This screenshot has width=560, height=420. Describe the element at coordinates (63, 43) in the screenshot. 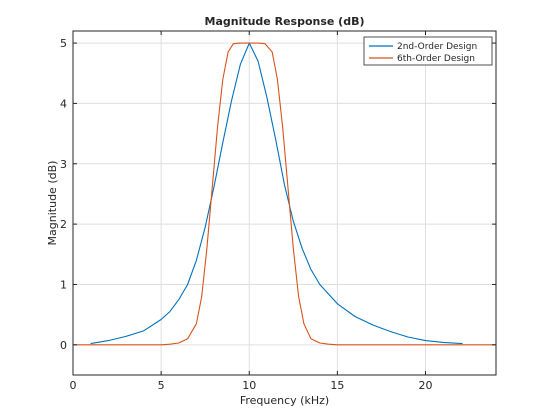

I see `y-tick-label: 5` at that location.